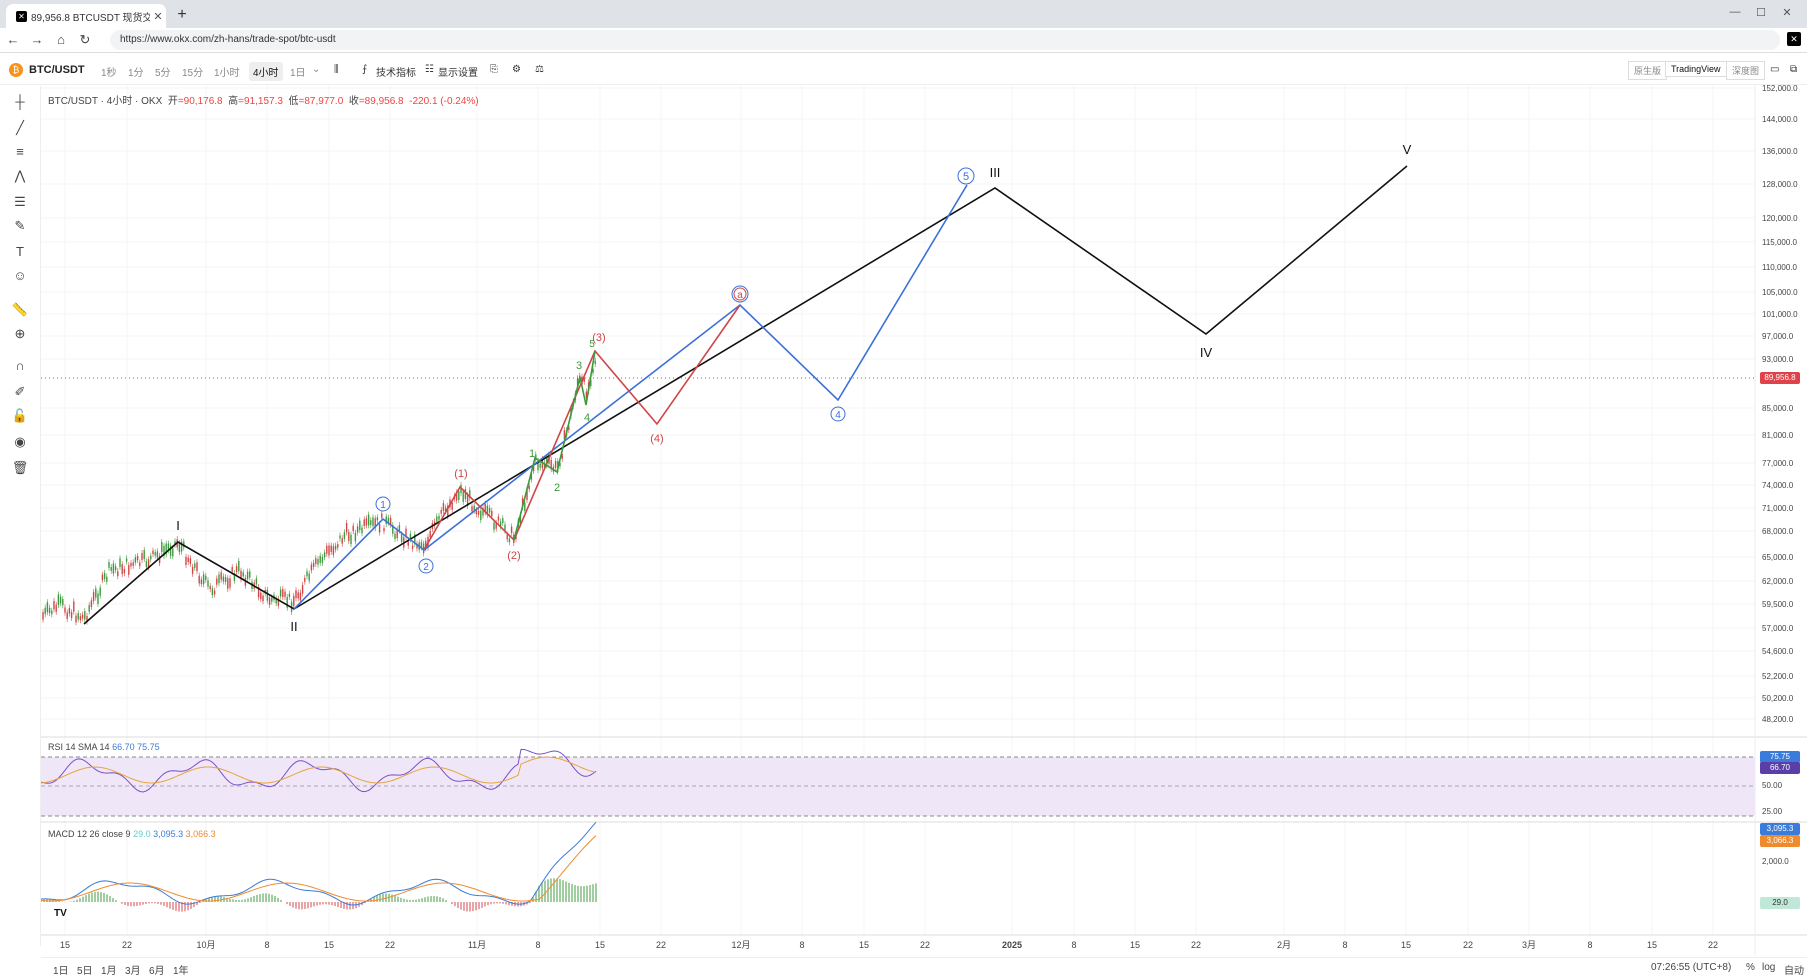 Image resolution: width=1807 pixels, height=977 pixels. What do you see at coordinates (163, 71) in the screenshot?
I see `timeframe-5m: 5分` at bounding box center [163, 71].